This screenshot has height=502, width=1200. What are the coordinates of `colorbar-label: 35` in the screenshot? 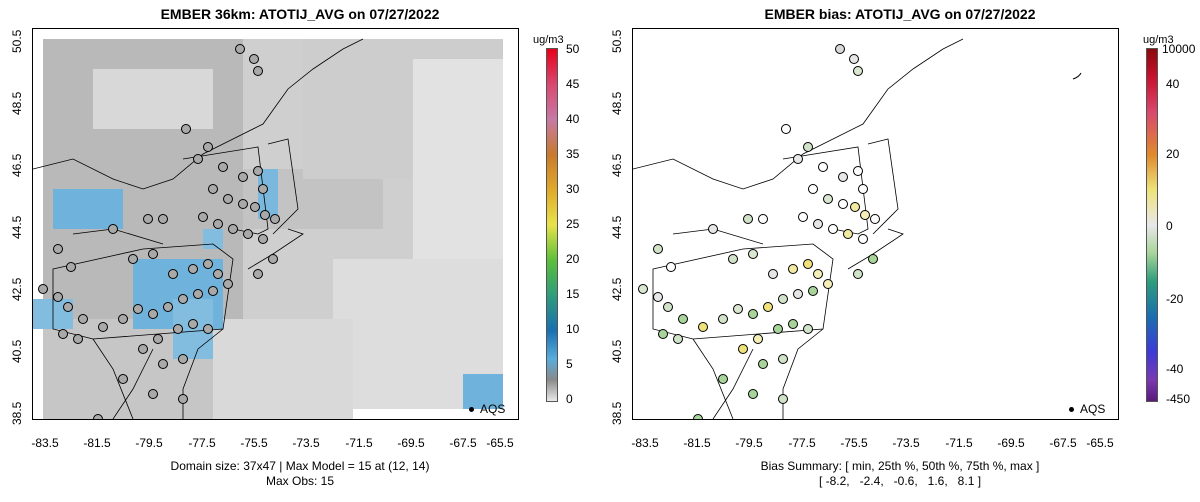 It's located at (573, 154).